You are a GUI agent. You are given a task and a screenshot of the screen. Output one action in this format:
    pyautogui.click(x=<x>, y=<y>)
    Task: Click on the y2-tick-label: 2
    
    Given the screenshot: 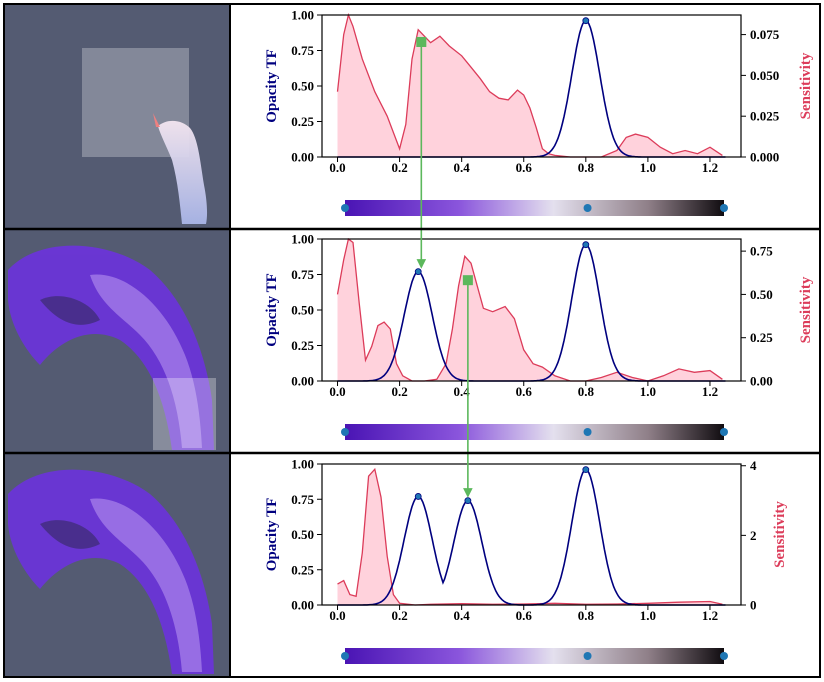 What is the action you would take?
    pyautogui.click(x=753, y=535)
    